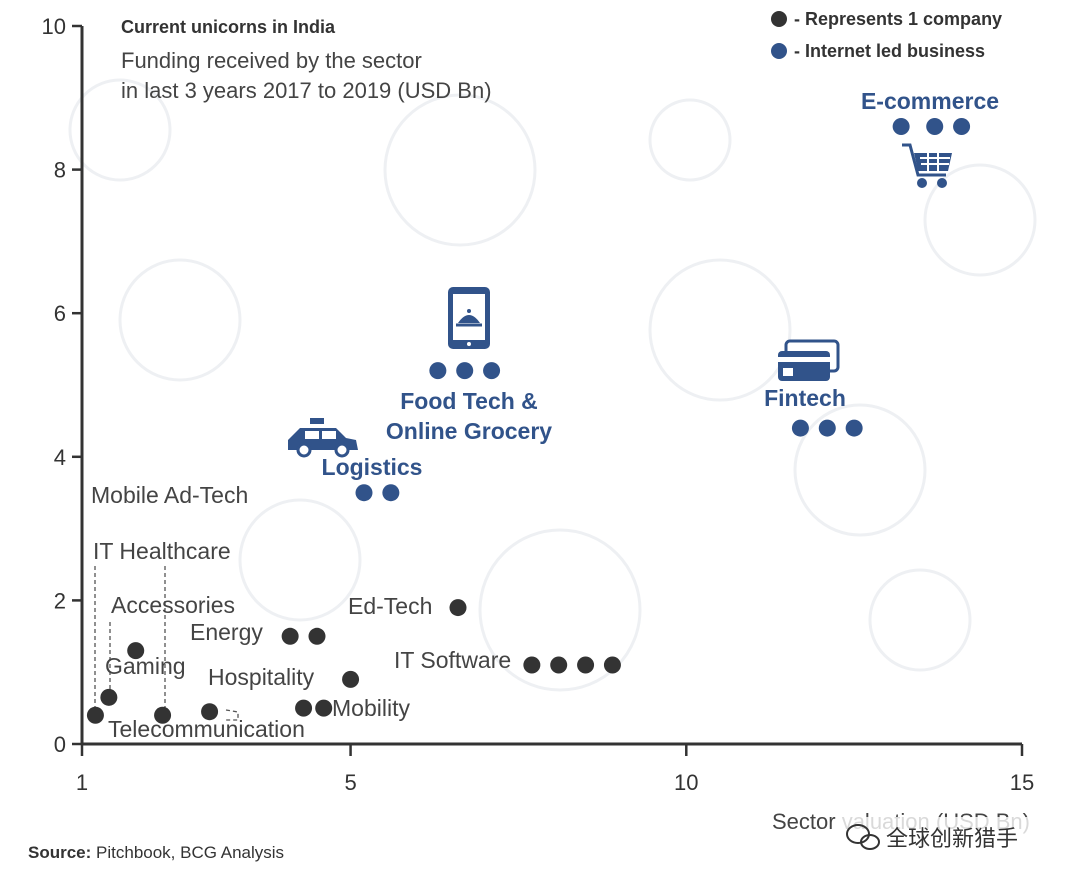 The height and width of the screenshot is (885, 1080). Describe the element at coordinates (271, 60) in the screenshot. I see `chart-subtitle-line-1: Funding received by the sector` at that location.